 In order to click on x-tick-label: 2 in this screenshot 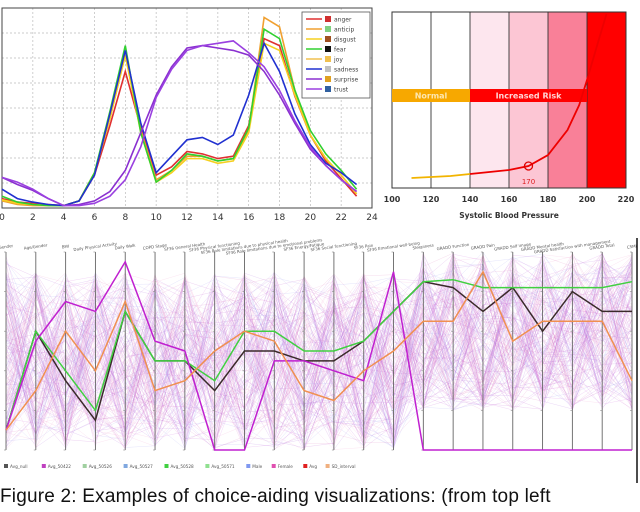, I will do `click(33, 218)`.